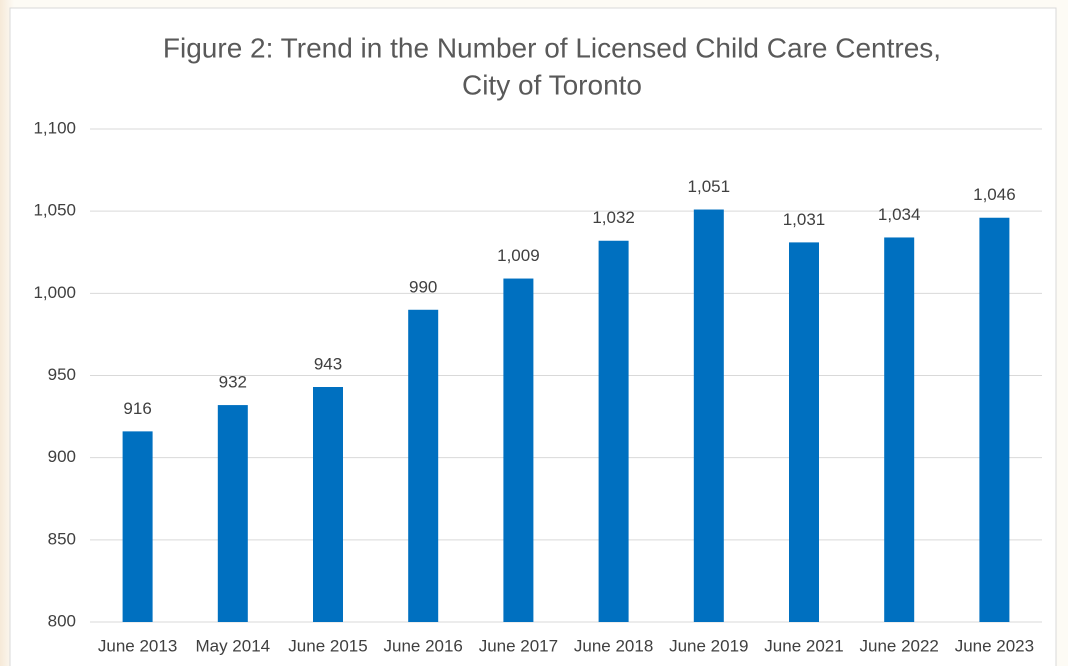 Image resolution: width=1068 pixels, height=666 pixels. I want to click on x-tick-label: June 2013, so click(137, 645).